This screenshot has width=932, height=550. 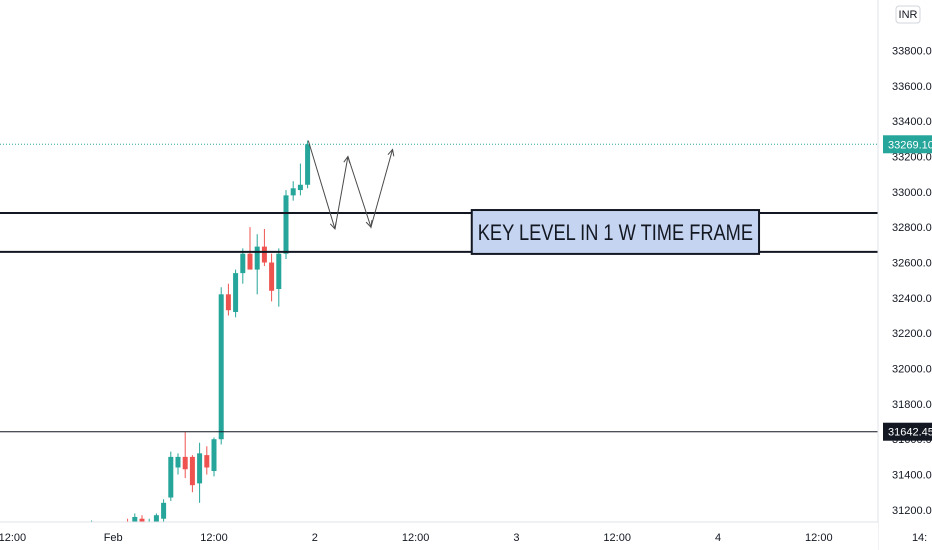 I want to click on y-tick-label: 32400.00, so click(x=912, y=299).